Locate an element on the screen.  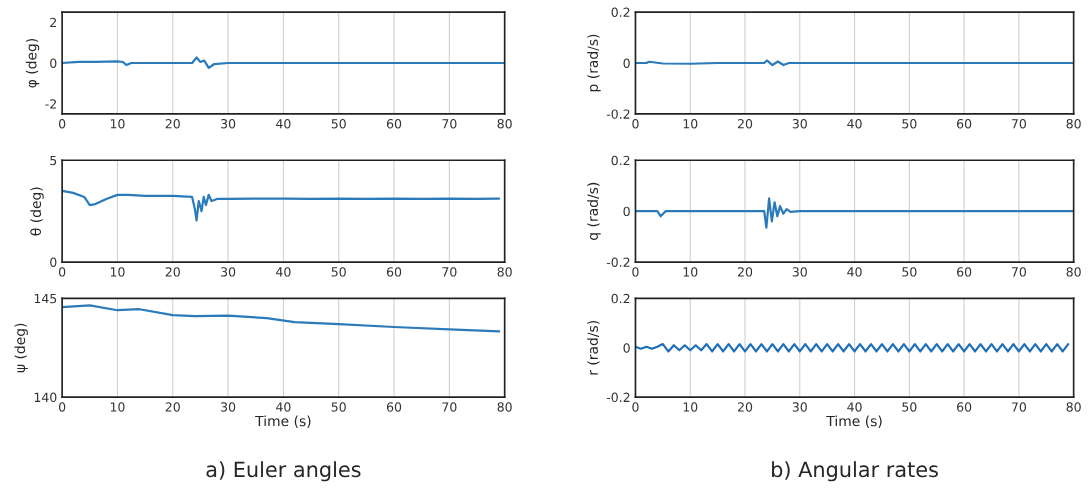
y-axis-title: r (rad/s) is located at coordinates (593, 348).